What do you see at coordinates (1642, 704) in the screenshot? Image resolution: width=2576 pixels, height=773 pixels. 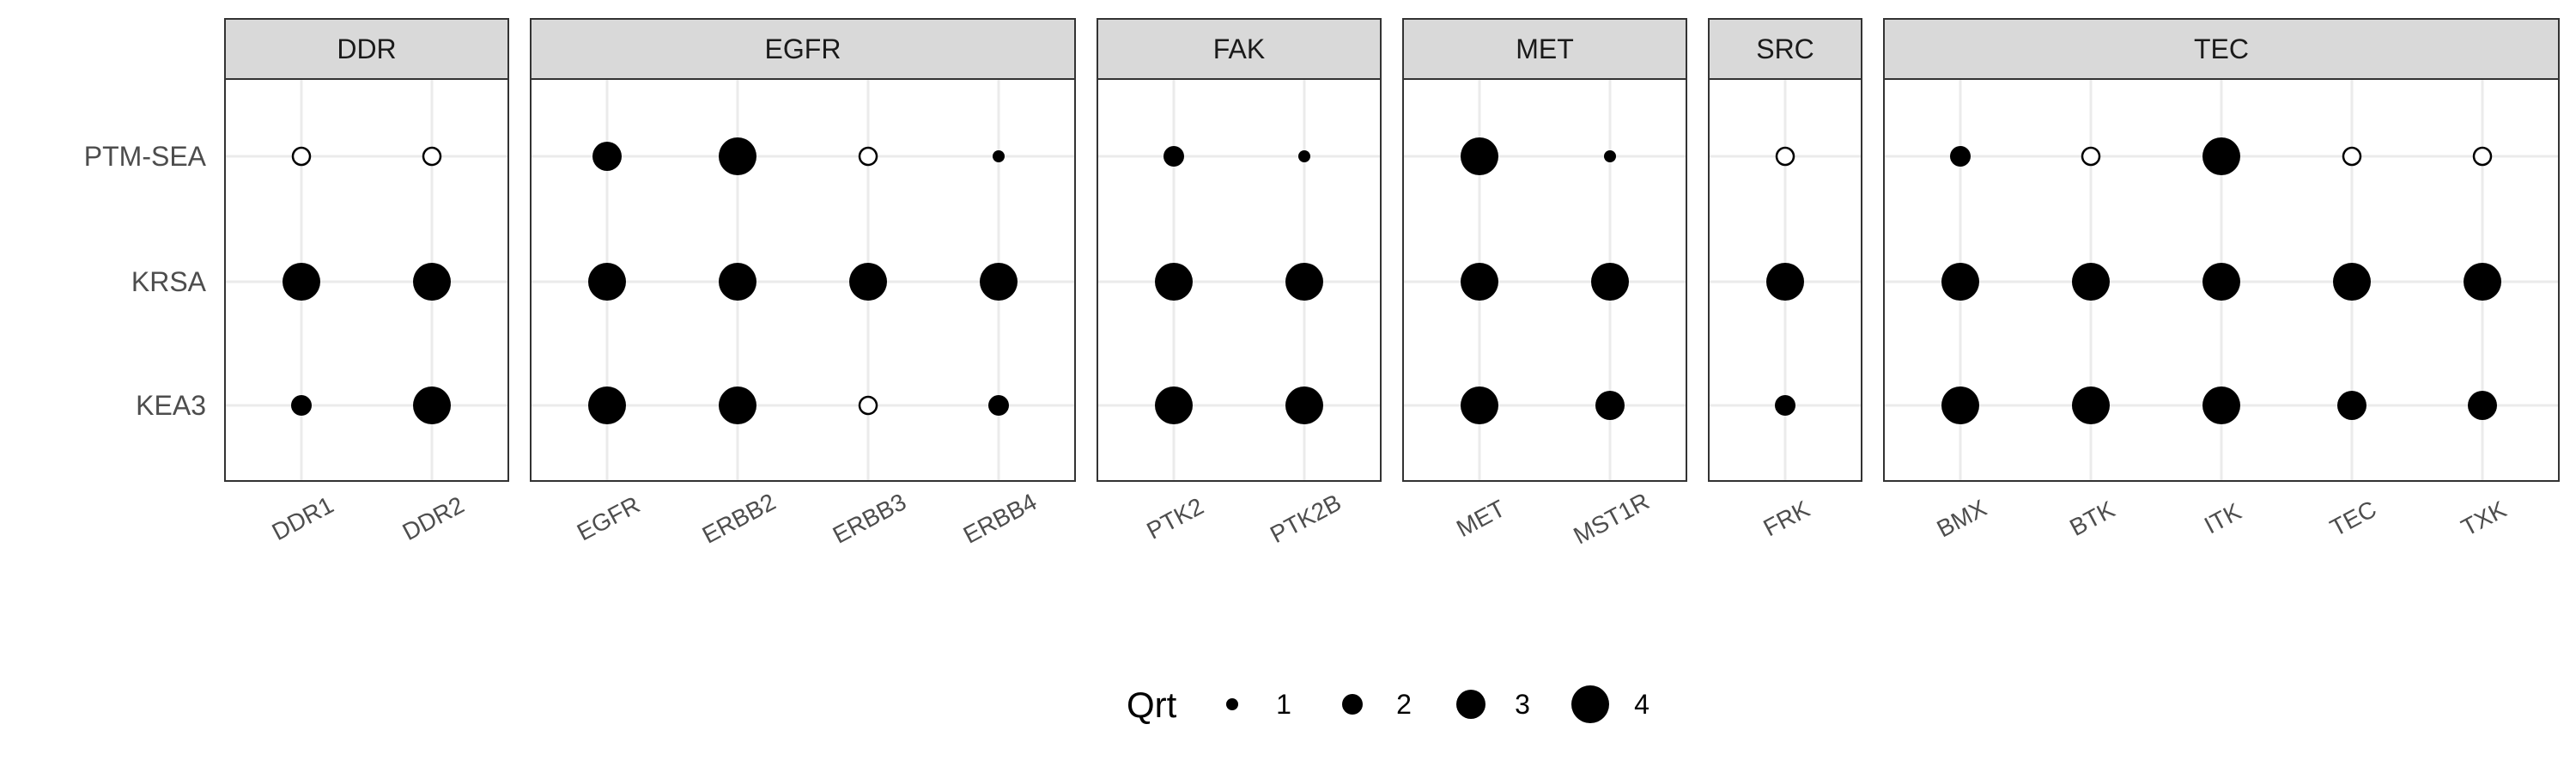 I see `legend-label-4: 4` at bounding box center [1642, 704].